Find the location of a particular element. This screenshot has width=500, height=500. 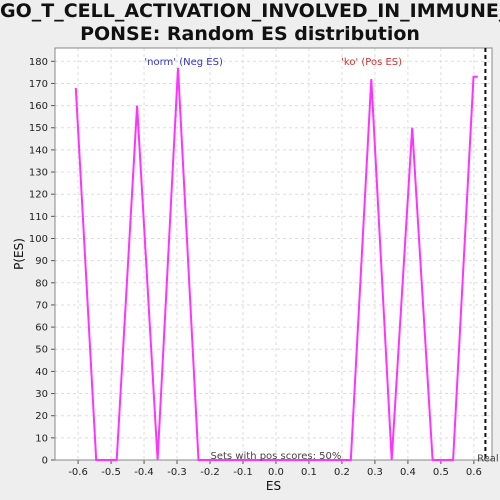

y-tick-label: 110 is located at coordinates (38, 217).